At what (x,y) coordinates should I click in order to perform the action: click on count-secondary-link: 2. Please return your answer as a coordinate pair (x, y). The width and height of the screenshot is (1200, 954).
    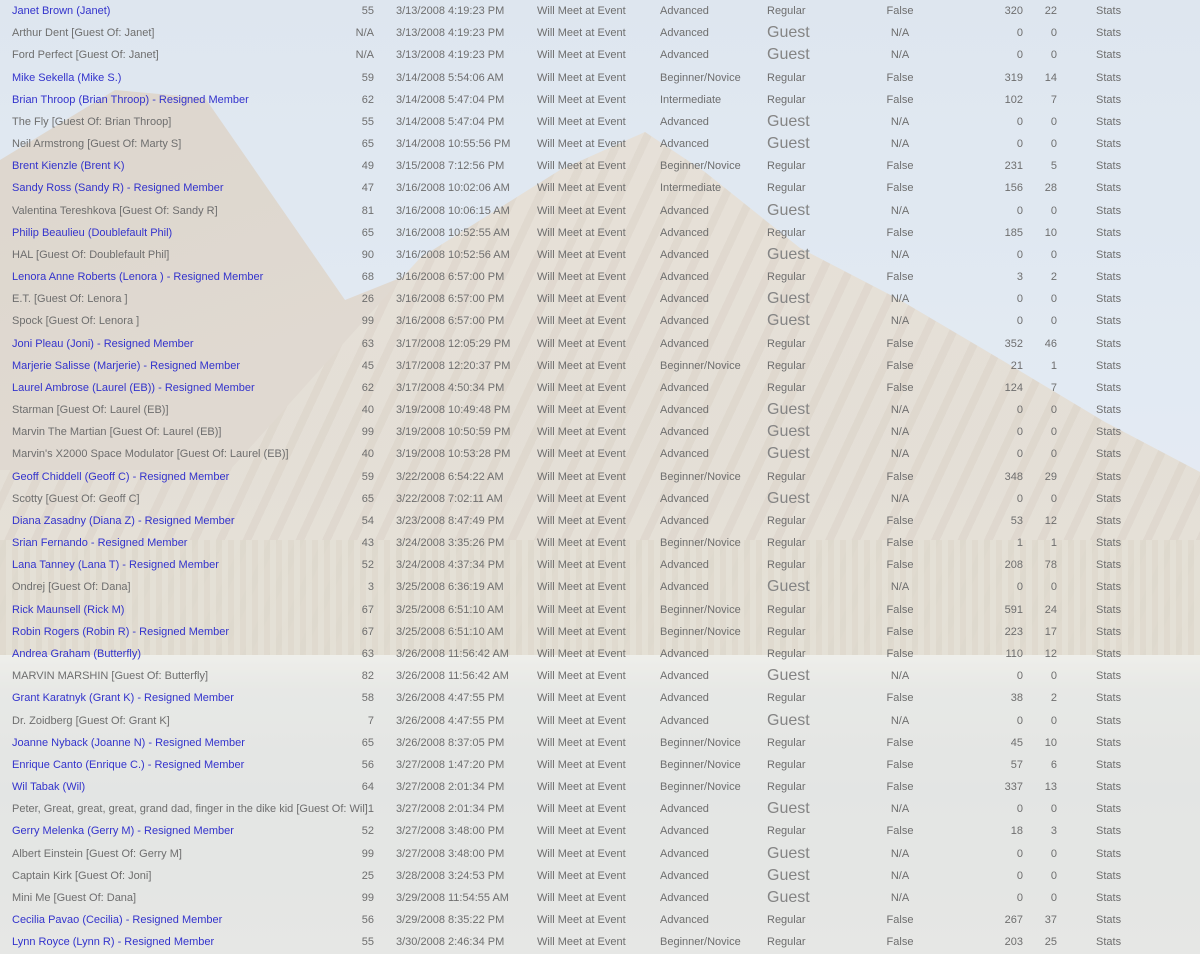
    Looking at the image, I should click on (1053, 698).